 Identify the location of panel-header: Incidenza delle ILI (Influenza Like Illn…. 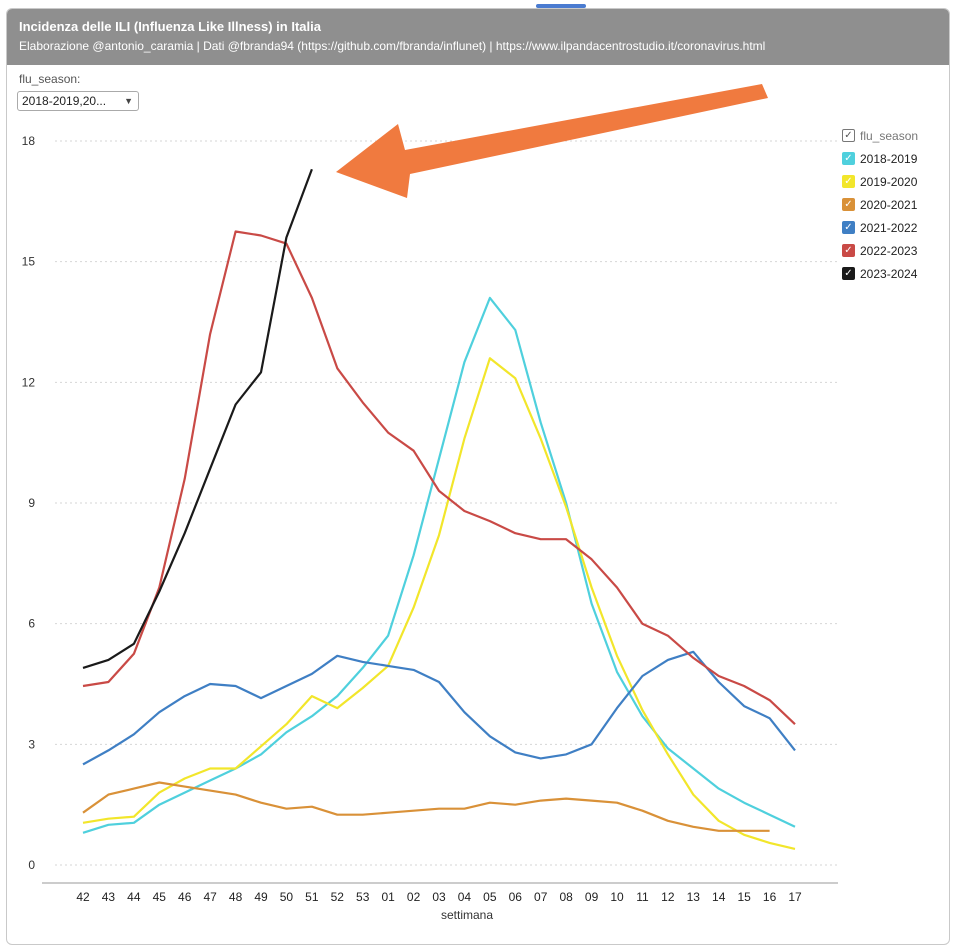
(478, 37).